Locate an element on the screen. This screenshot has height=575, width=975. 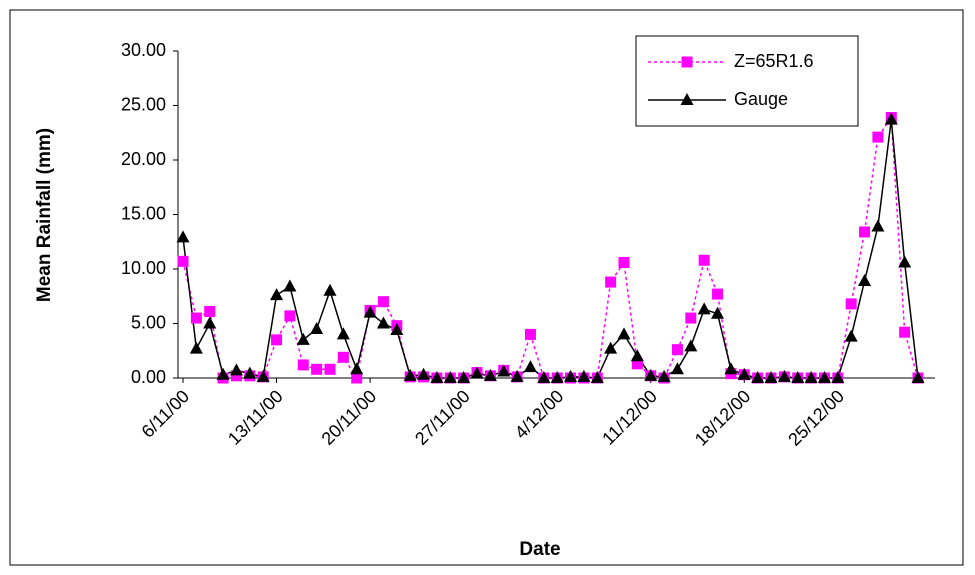
legend-label: Gauge is located at coordinates (761, 99).